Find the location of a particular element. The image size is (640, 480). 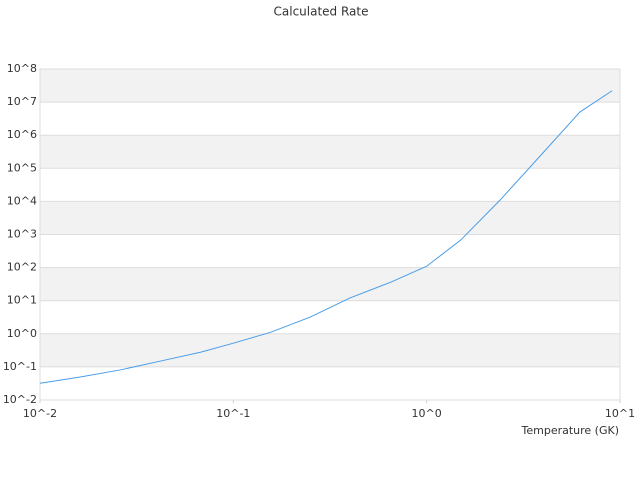

chart-title: Calculated Rate is located at coordinates (321, 12).